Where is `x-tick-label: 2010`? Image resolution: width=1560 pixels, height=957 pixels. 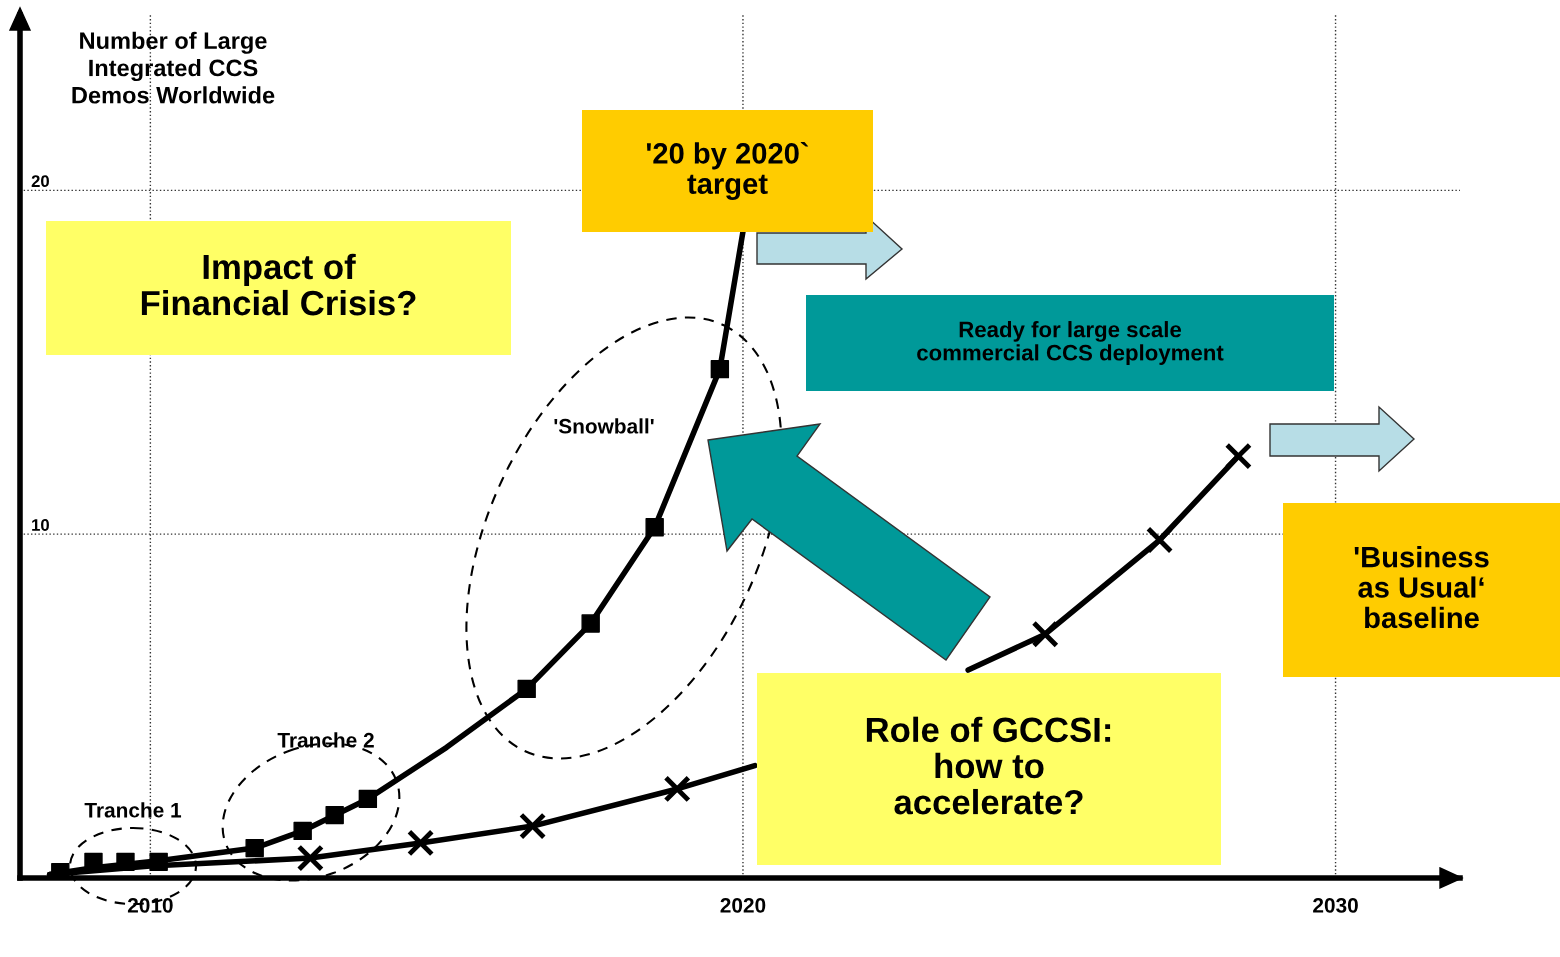
x-tick-label: 2010 is located at coordinates (150, 905).